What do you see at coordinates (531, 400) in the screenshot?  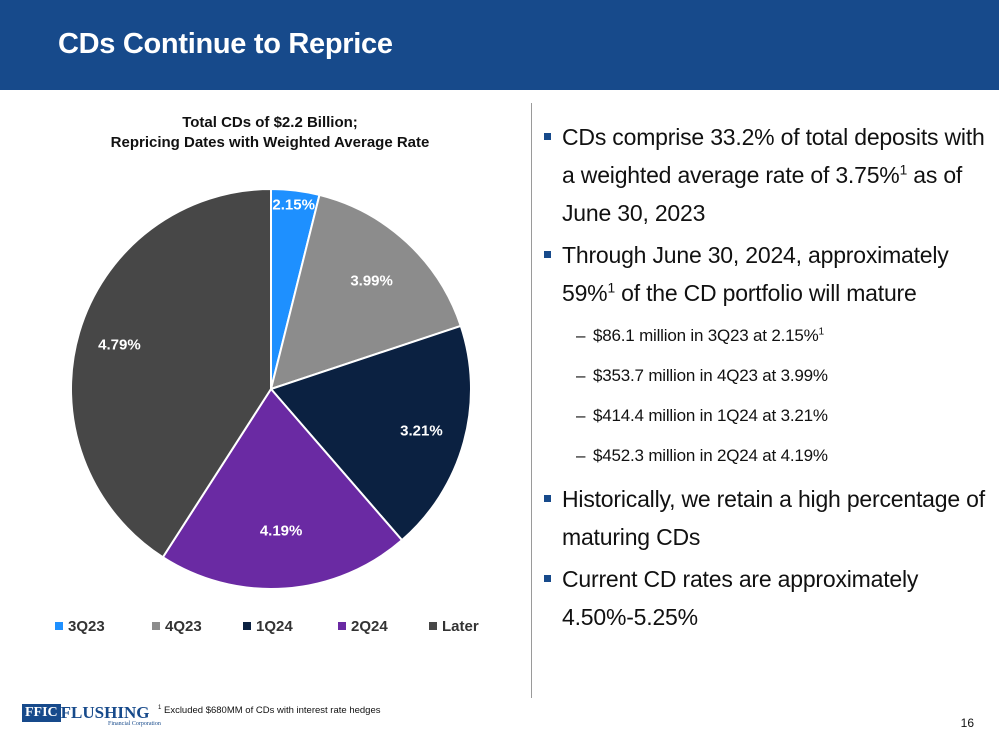 I see `vertical-divider` at bounding box center [531, 400].